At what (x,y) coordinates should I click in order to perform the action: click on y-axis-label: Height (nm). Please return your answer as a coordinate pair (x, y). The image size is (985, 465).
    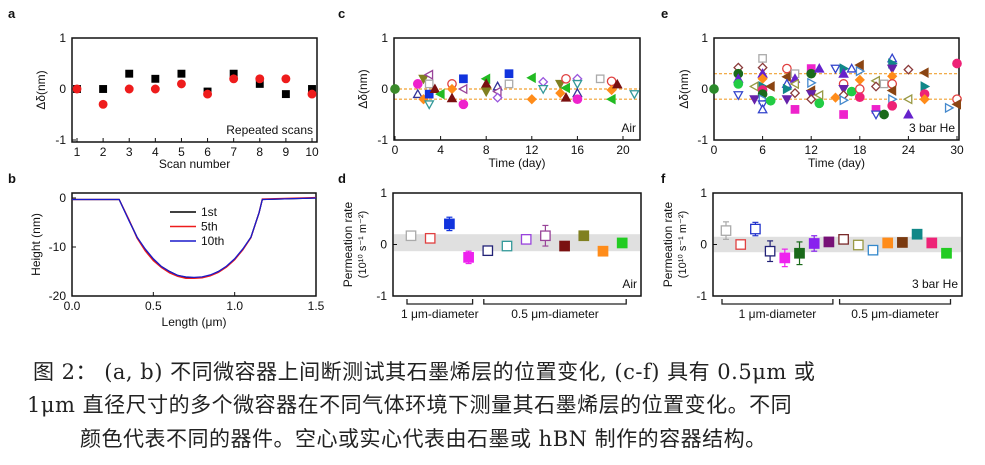
    Looking at the image, I should click on (36, 244).